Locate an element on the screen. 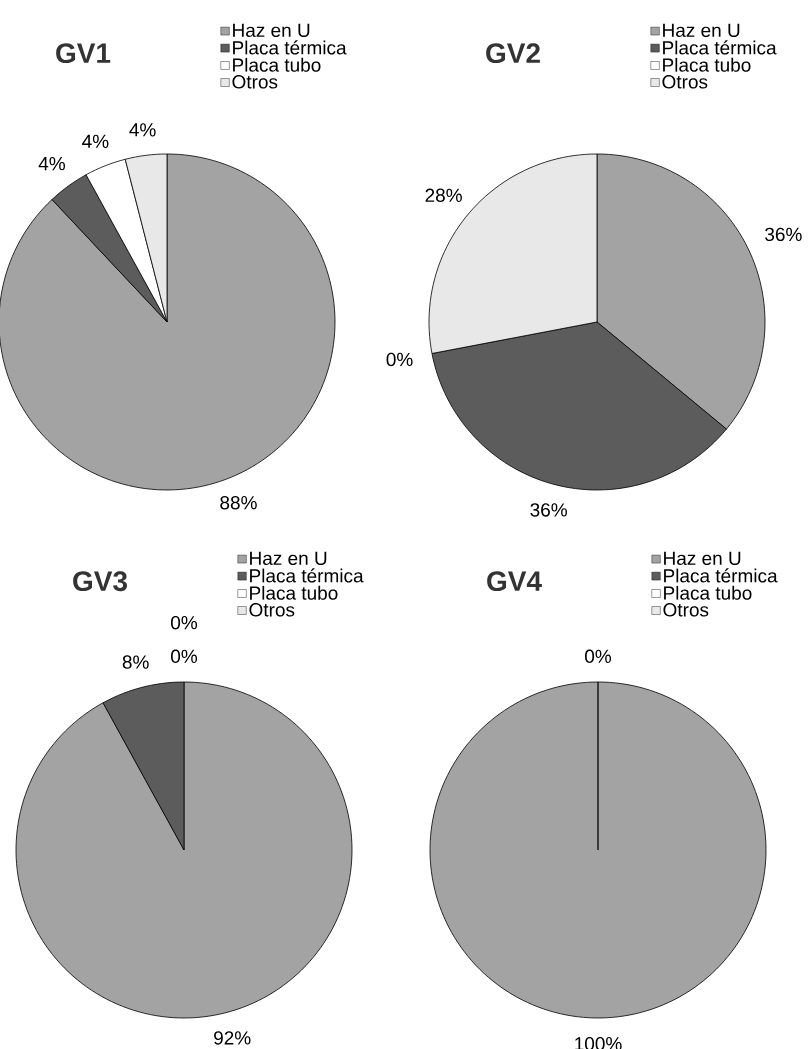 The image size is (809, 1049). data-label: 28% is located at coordinates (443, 195).